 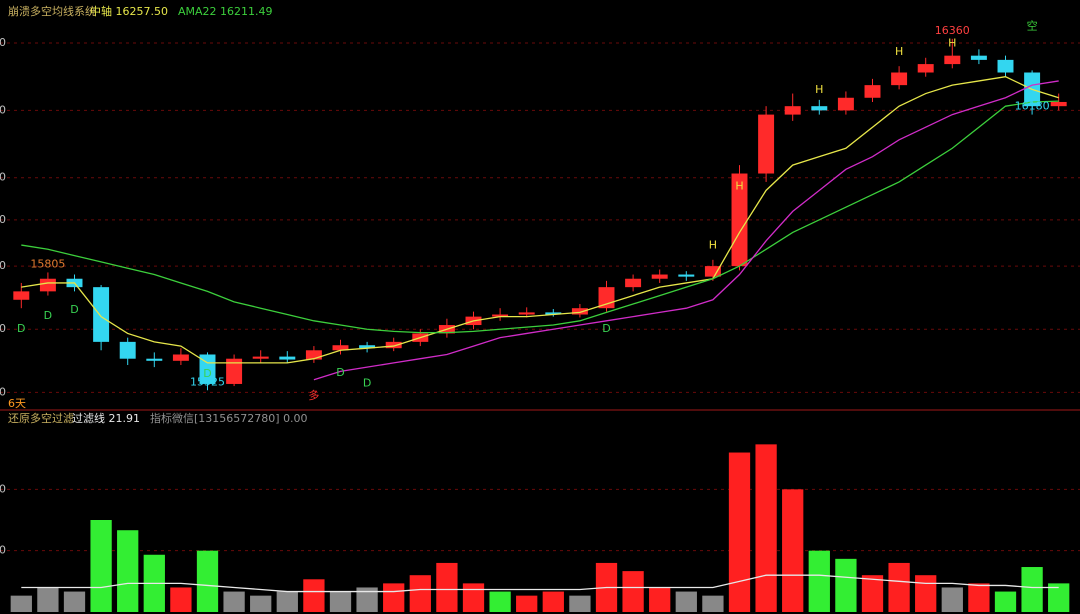 What do you see at coordinates (106, 418) in the screenshot?
I see `legend-entry: 过滤线 21.91` at bounding box center [106, 418].